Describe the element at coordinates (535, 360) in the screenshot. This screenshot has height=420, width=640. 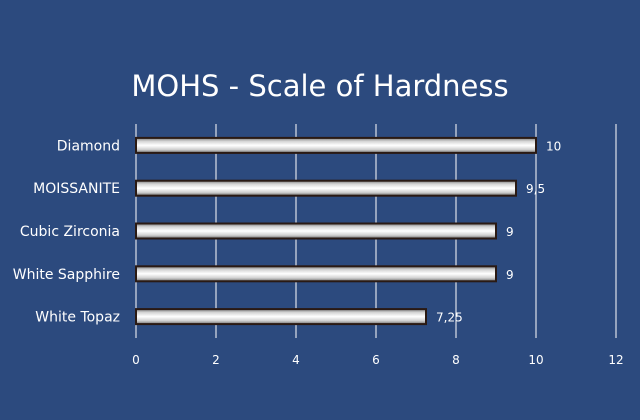
I see `x-tick-label: 10` at that location.